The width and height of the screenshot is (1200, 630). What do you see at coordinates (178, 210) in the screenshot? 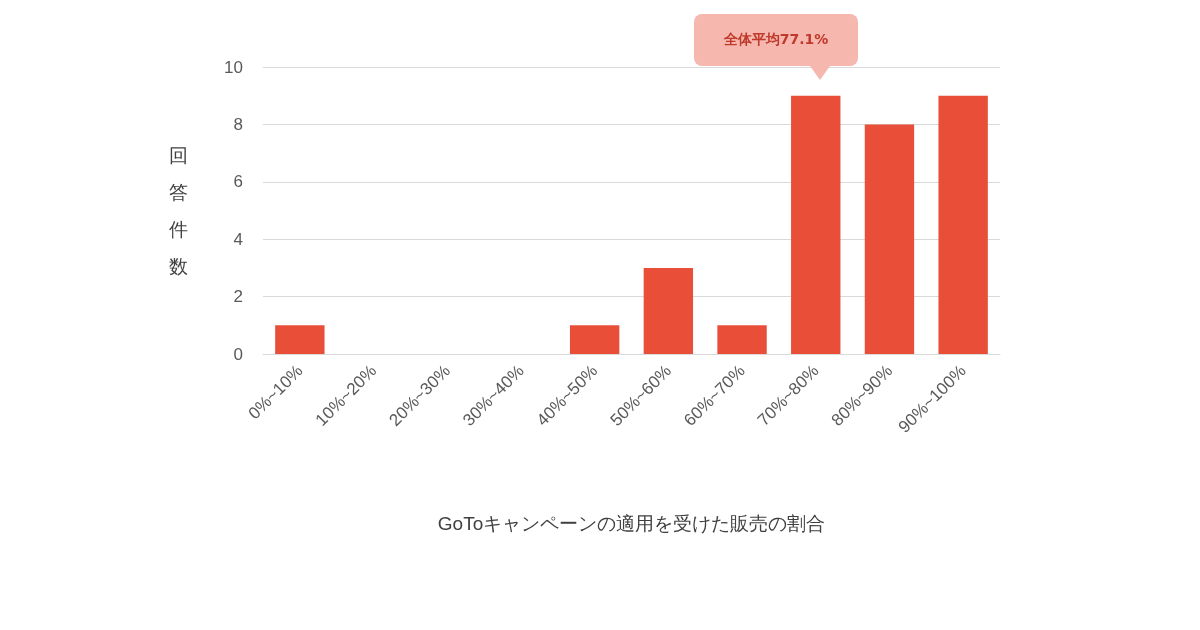
I see `y-axis-title: 回答件数` at bounding box center [178, 210].